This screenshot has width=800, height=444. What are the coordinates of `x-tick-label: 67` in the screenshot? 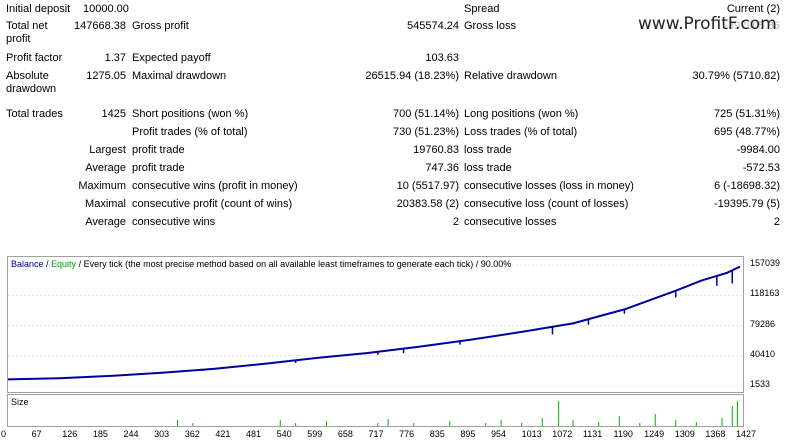 It's located at (36, 434).